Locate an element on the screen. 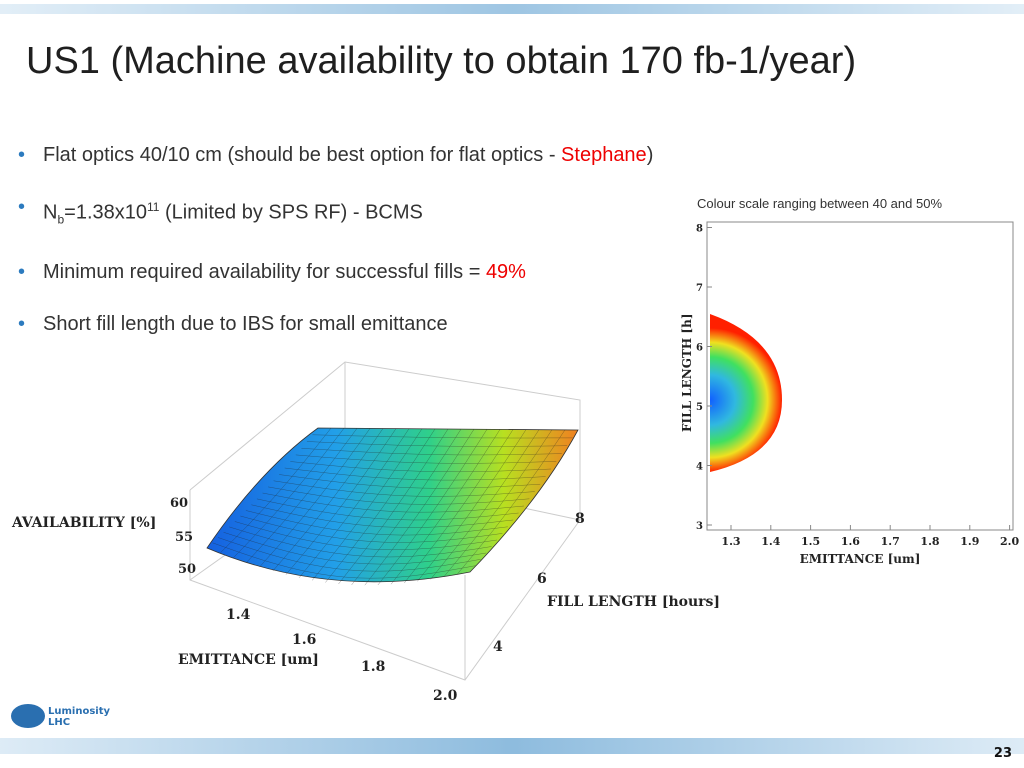 The height and width of the screenshot is (768, 1024). caption: Colour scale ranging between 40 and 50% is located at coordinates (819, 203).